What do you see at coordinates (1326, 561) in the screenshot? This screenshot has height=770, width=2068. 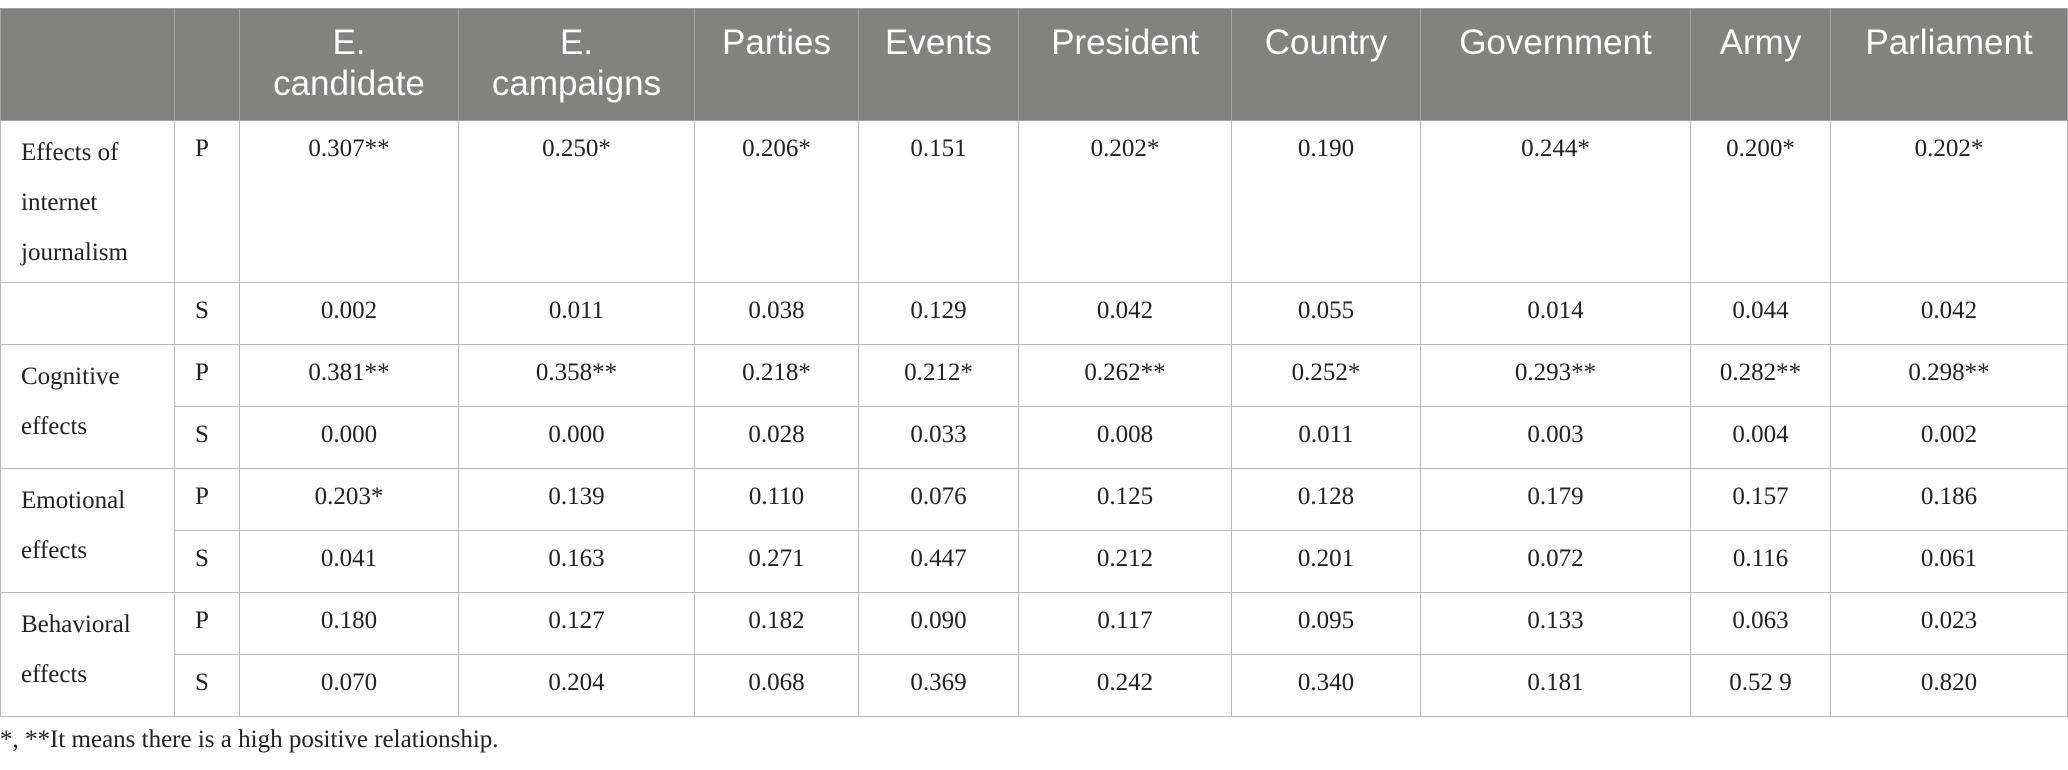 I see `table-cell: 0.201` at bounding box center [1326, 561].